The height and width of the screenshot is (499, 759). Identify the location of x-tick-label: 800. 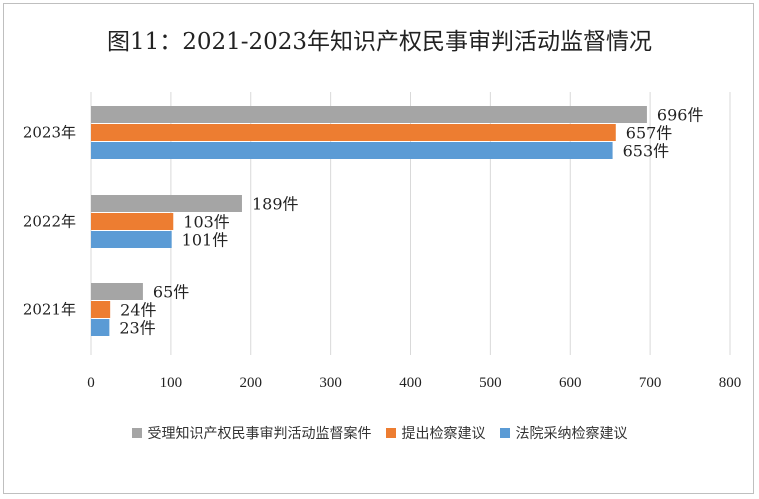
(730, 383).